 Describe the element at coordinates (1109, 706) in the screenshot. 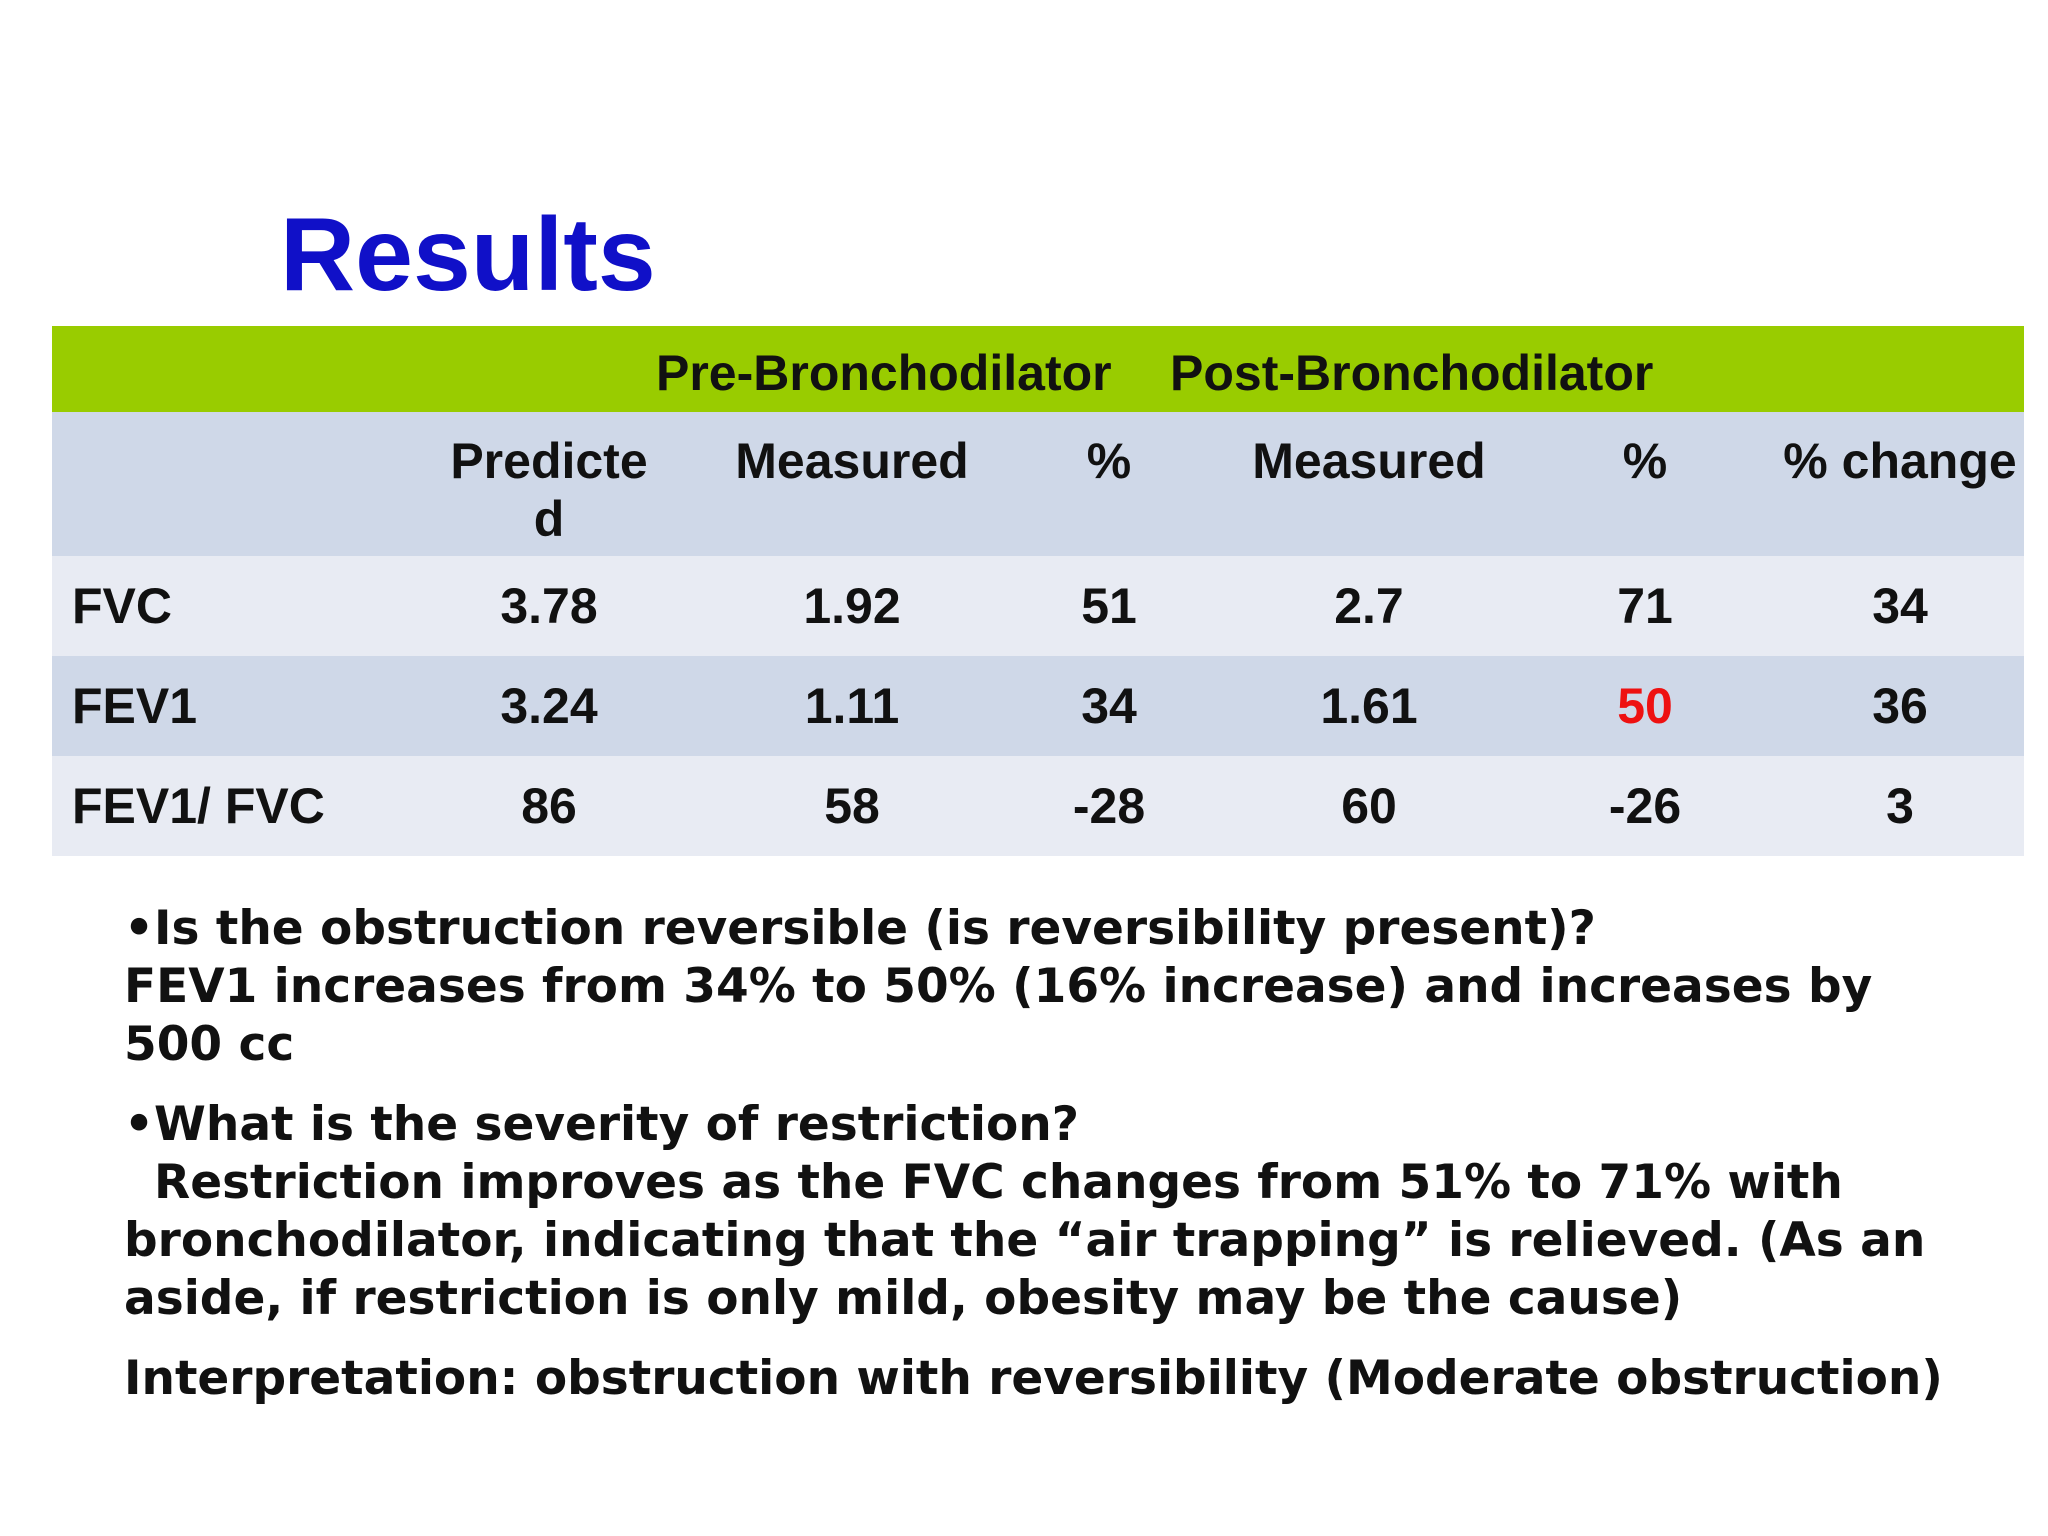

I see `pre-percent-value: 34` at that location.